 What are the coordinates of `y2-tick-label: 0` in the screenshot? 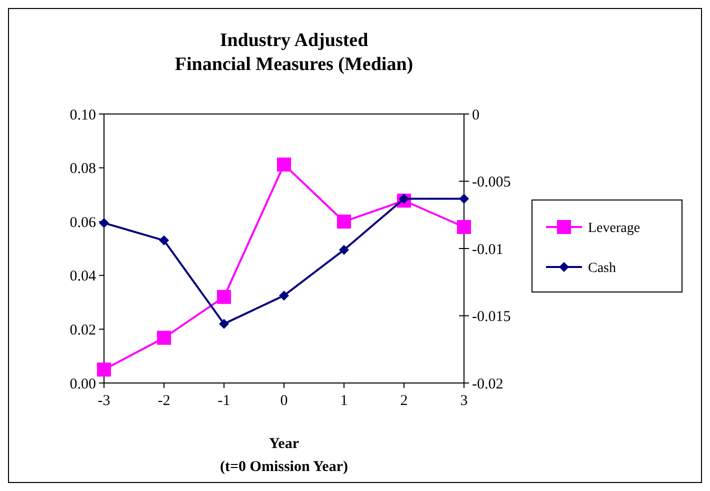 It's located at (476, 115).